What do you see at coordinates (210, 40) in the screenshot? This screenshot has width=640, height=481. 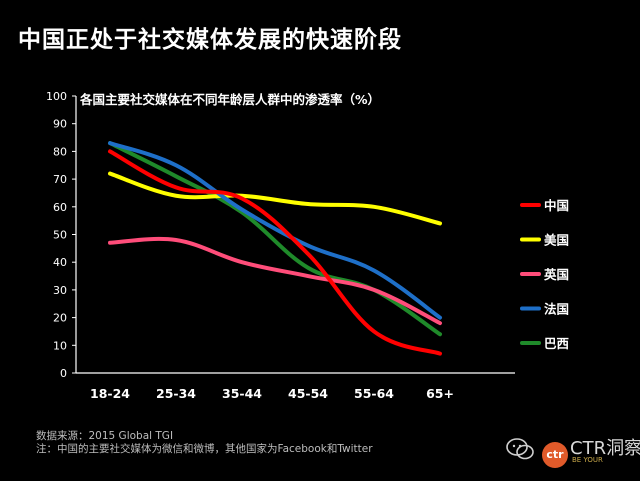 I see `page-title: 中国正处于社交媒体发展的快速阶段` at bounding box center [210, 40].